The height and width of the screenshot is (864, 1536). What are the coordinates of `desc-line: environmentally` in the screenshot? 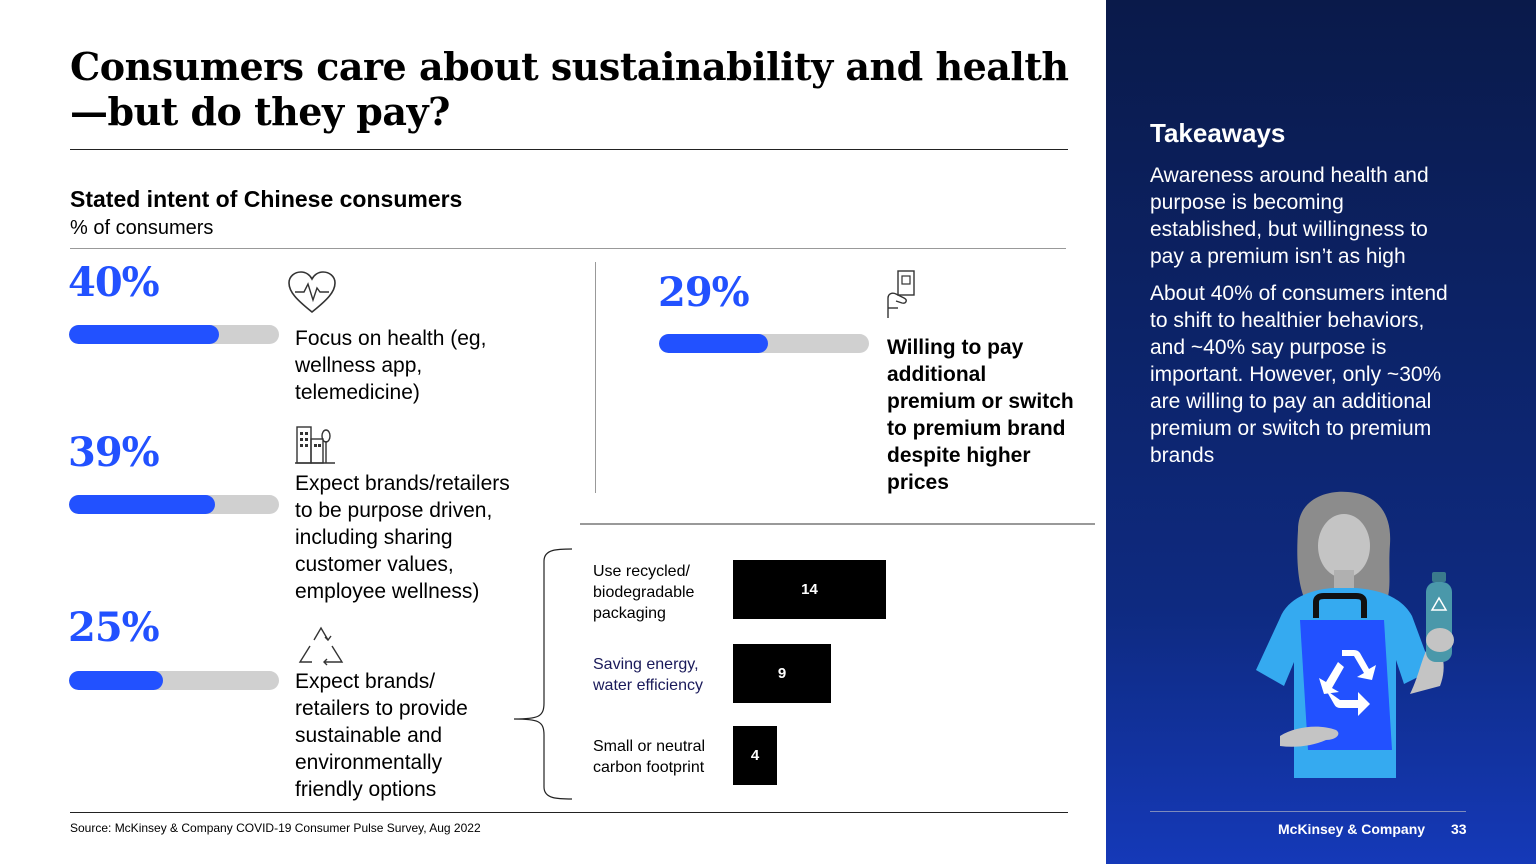 It's located at (369, 762).